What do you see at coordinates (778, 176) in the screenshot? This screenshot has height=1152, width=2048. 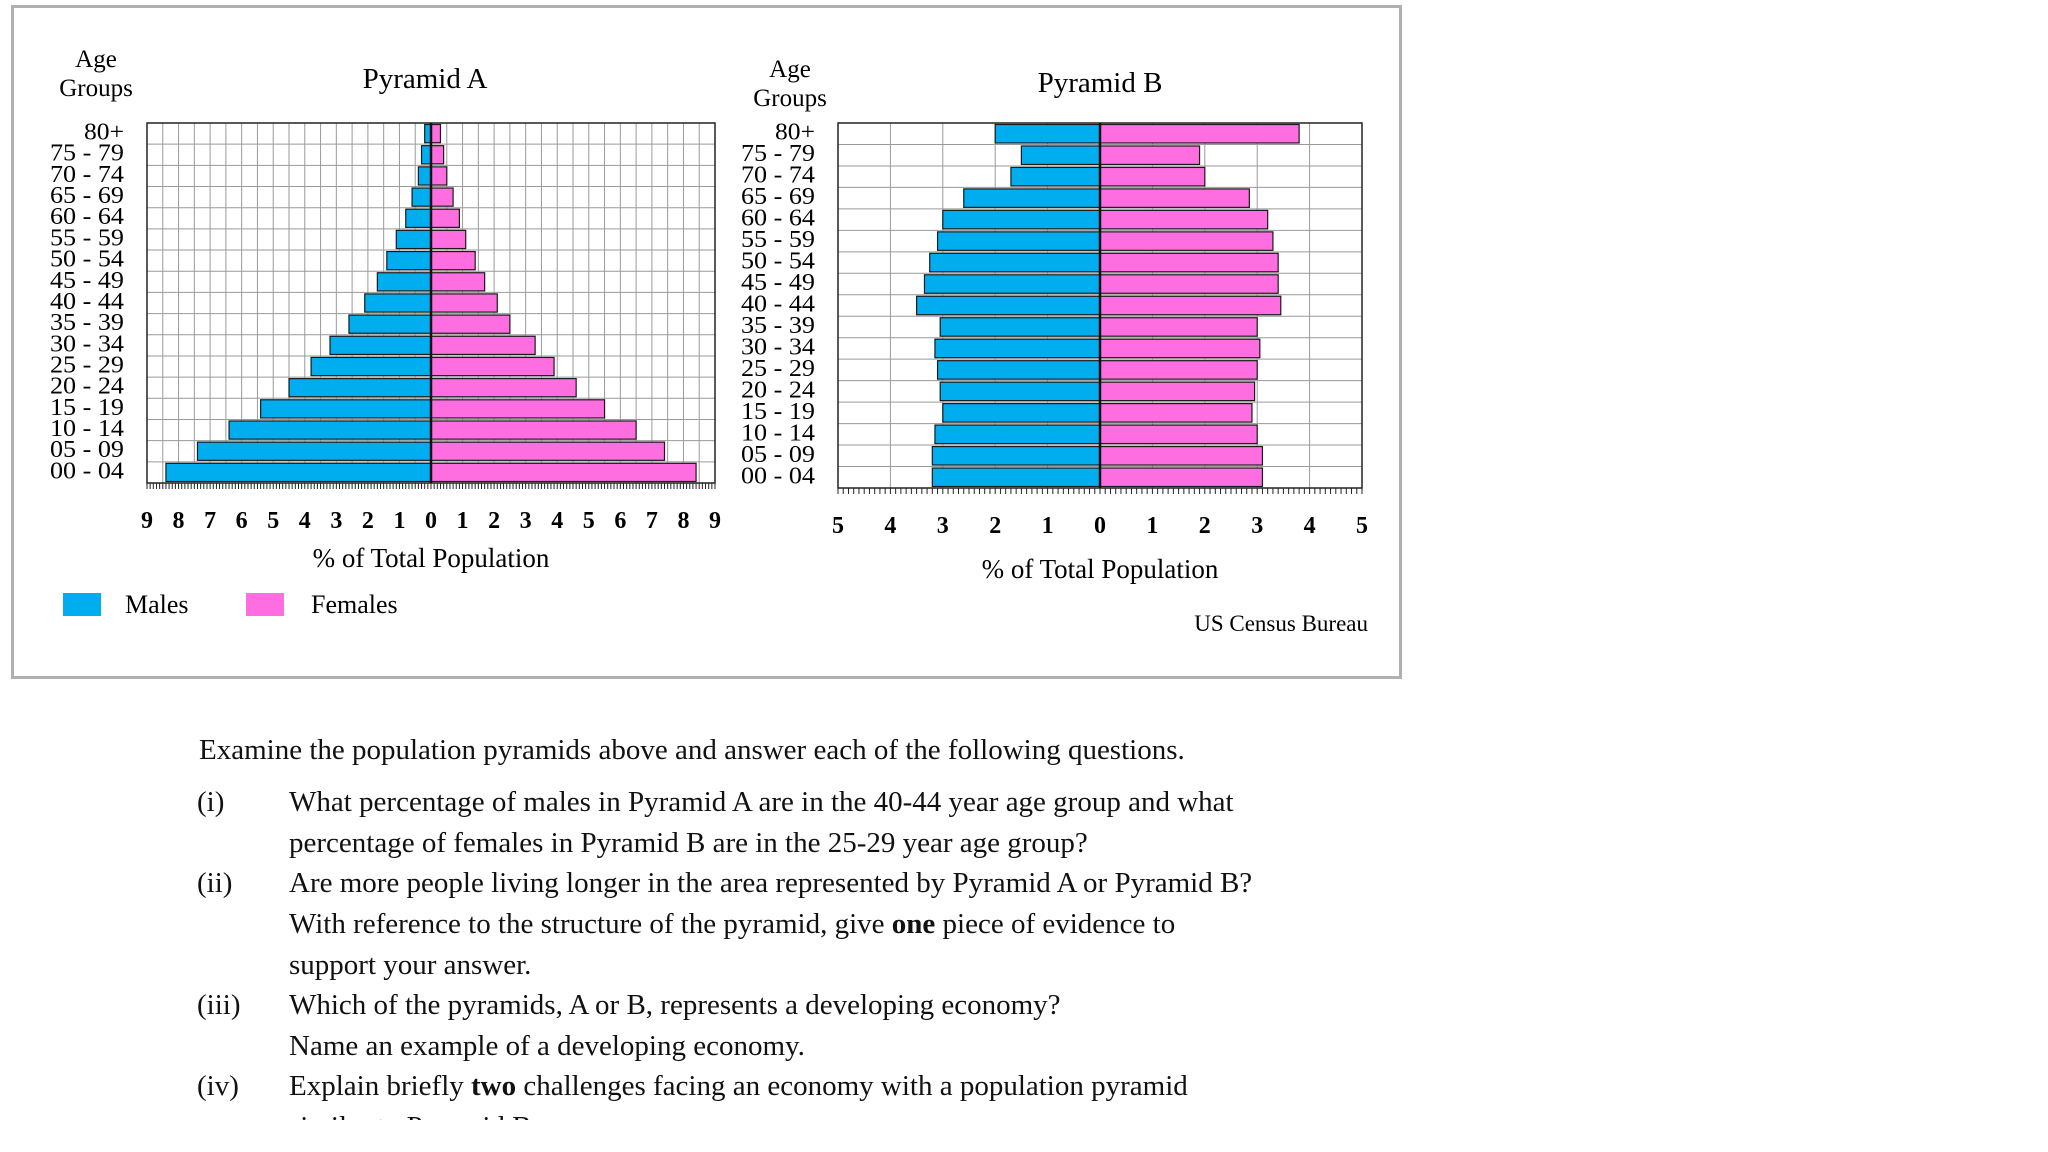 I see `category-label: 70 - 74` at bounding box center [778, 176].